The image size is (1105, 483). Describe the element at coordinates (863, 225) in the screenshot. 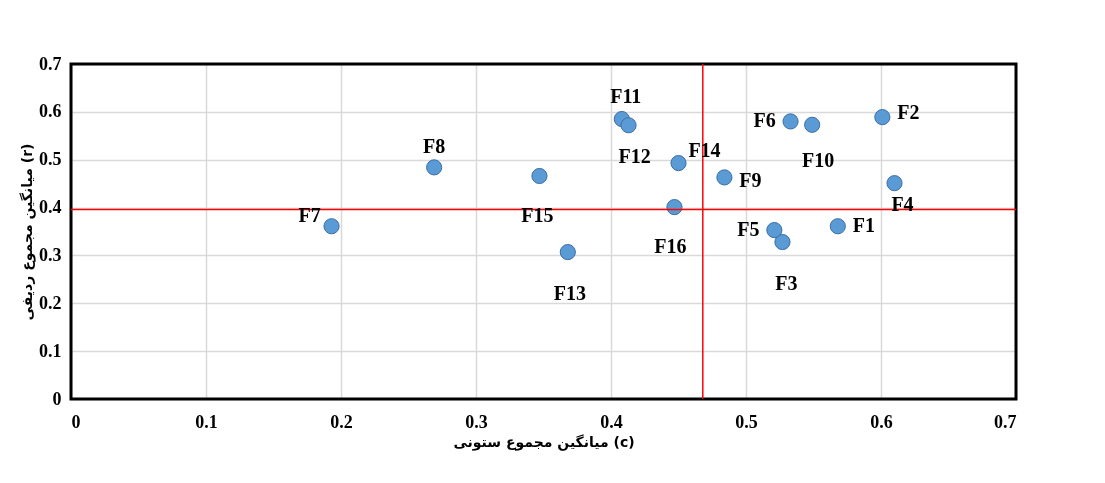

I see `annotation: F1` at that location.